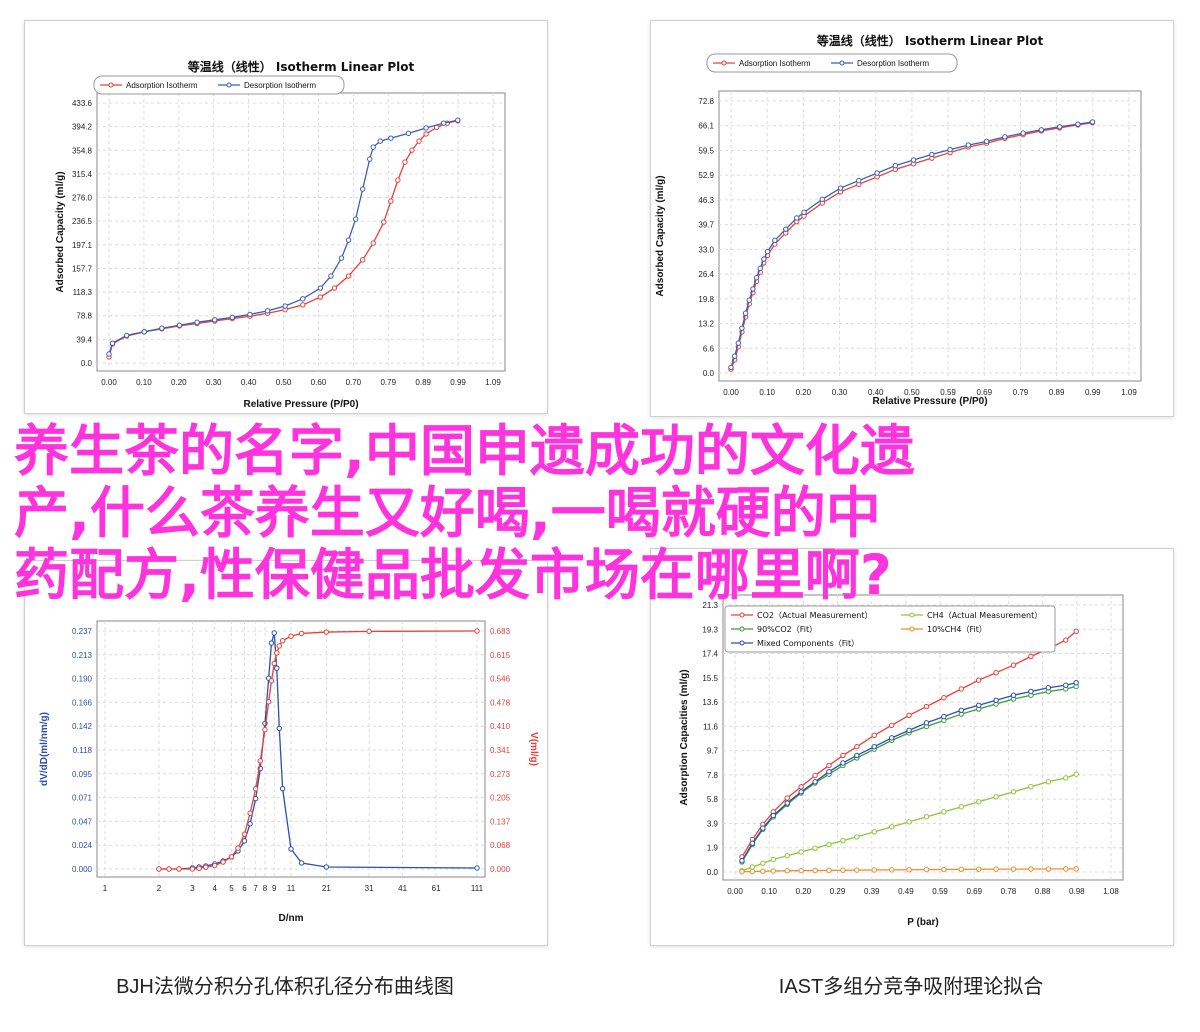 This screenshot has width=1200, height=1032. What do you see at coordinates (82, 679) in the screenshot?
I see `y-tick-label: 0.190` at bounding box center [82, 679].